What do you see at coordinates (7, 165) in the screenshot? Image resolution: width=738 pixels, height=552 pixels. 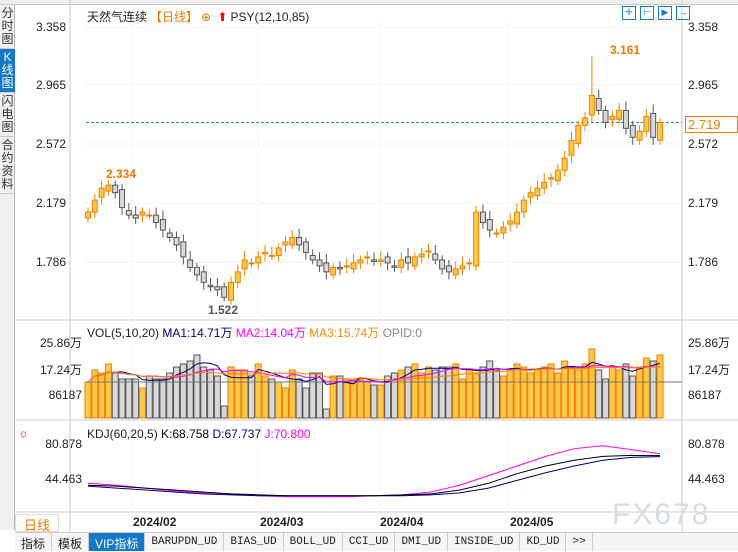 I see `tab-contract-info: 合约资料` at bounding box center [7, 165].